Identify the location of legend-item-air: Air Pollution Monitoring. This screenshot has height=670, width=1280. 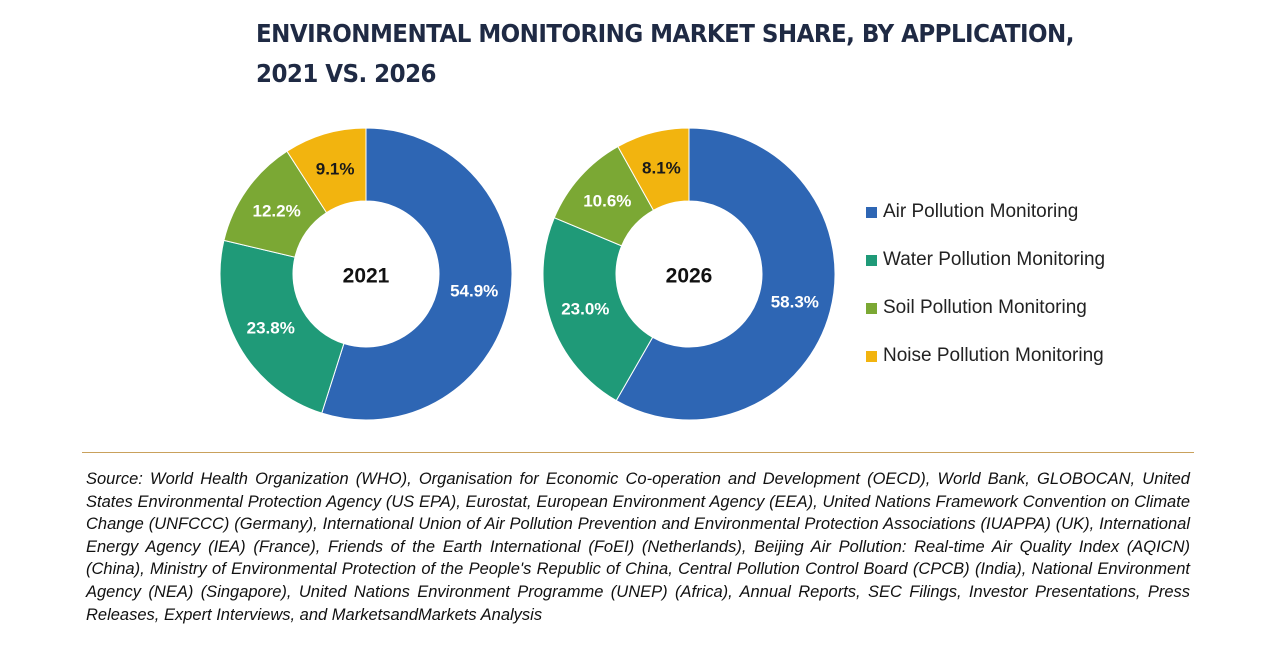
(985, 212).